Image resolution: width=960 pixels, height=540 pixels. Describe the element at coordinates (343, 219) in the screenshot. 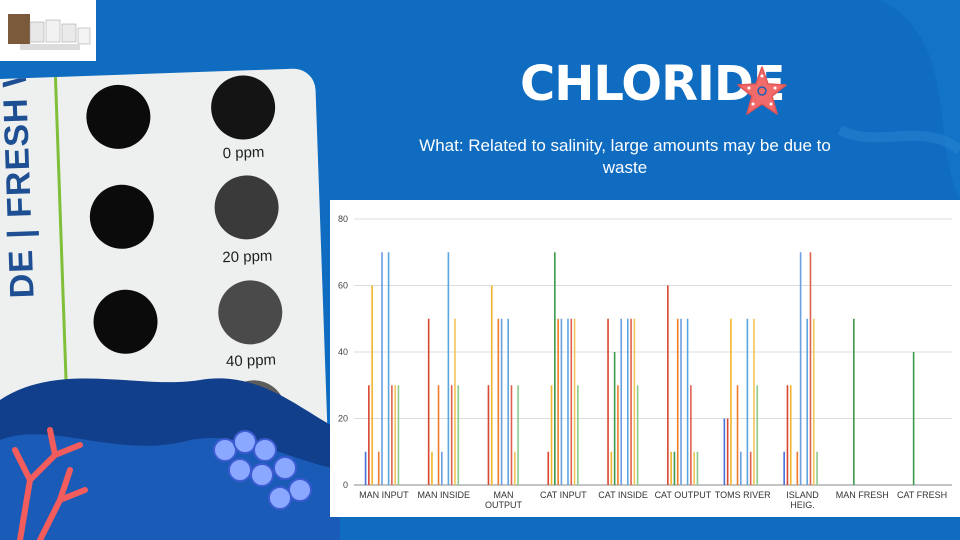

I see `y-tick-label: 80` at that location.